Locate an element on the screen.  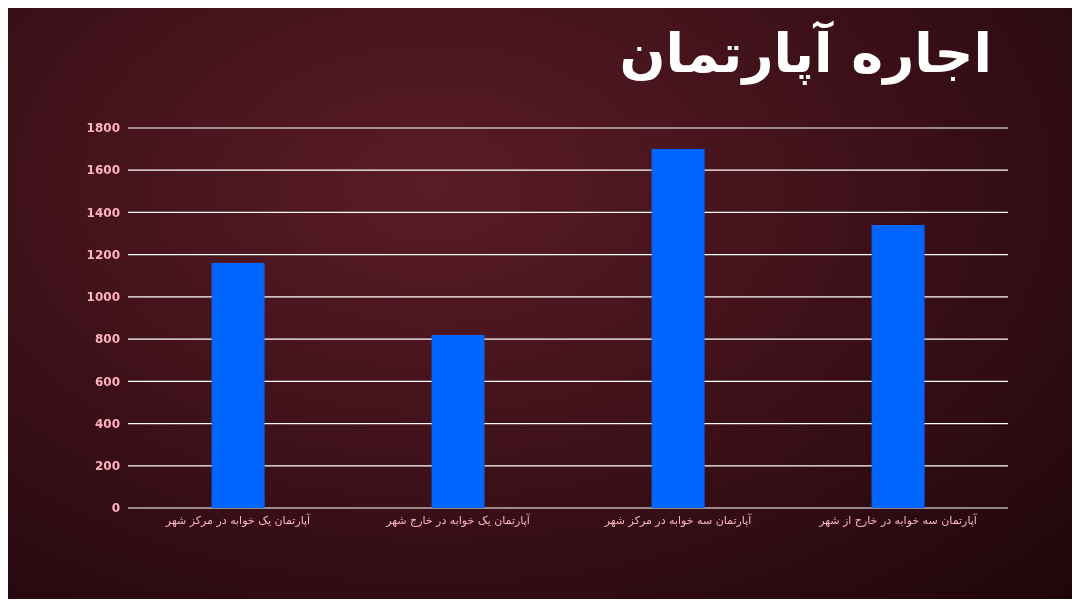
x-tick-label: آپارتمان سه خوابه در مرکز شهر is located at coordinates (678, 519).